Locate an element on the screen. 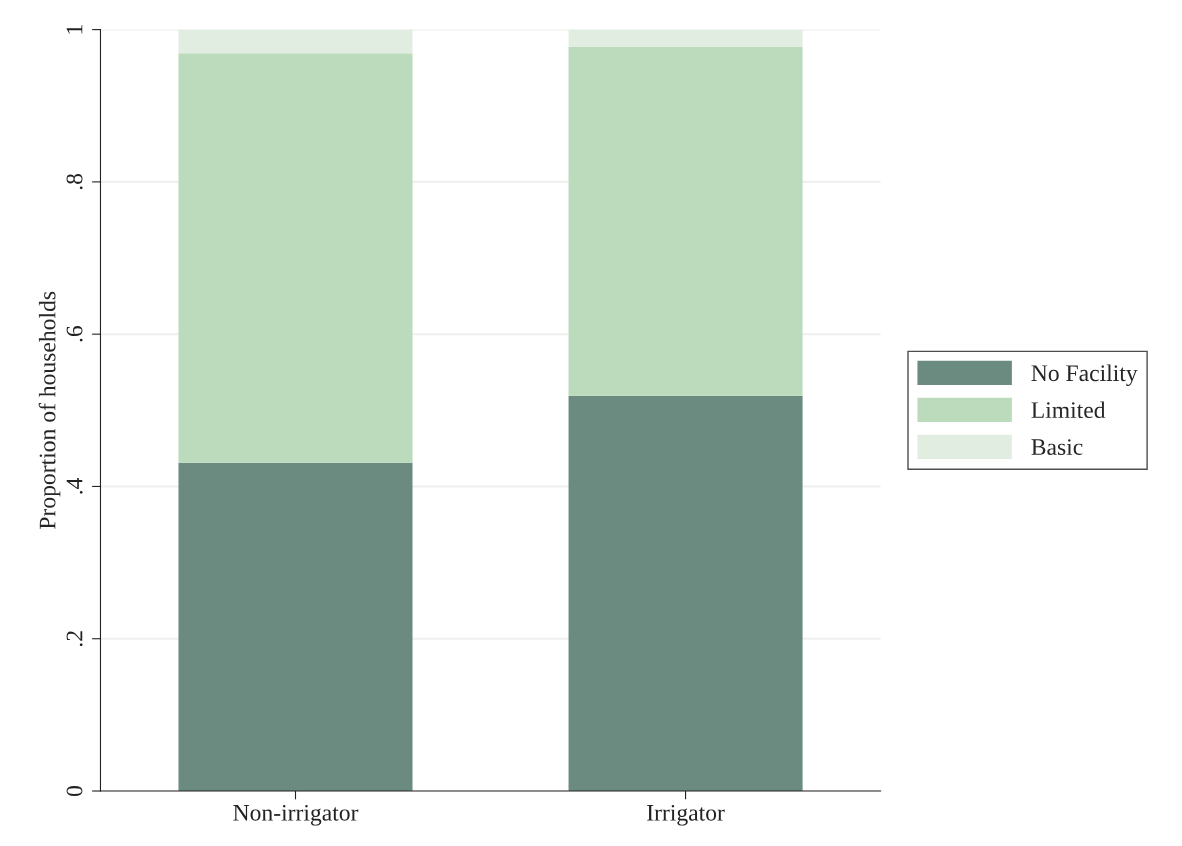 Image resolution: width=1182 pixels, height=846 pixels. y-tick-label: 1 is located at coordinates (74, 29).